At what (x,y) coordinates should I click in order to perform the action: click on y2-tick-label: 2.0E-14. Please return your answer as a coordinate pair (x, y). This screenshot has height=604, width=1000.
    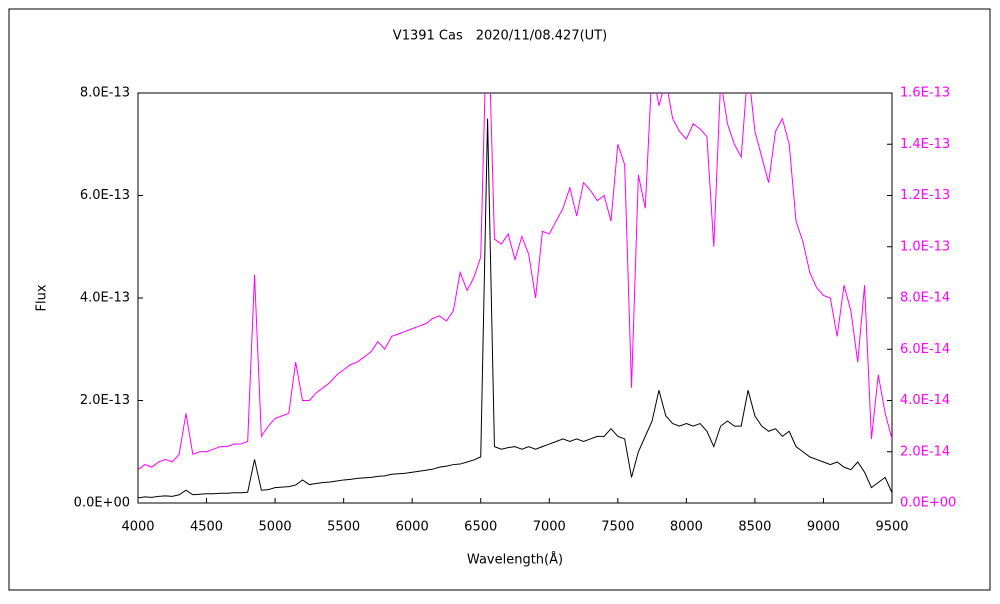
    Looking at the image, I should click on (925, 451).